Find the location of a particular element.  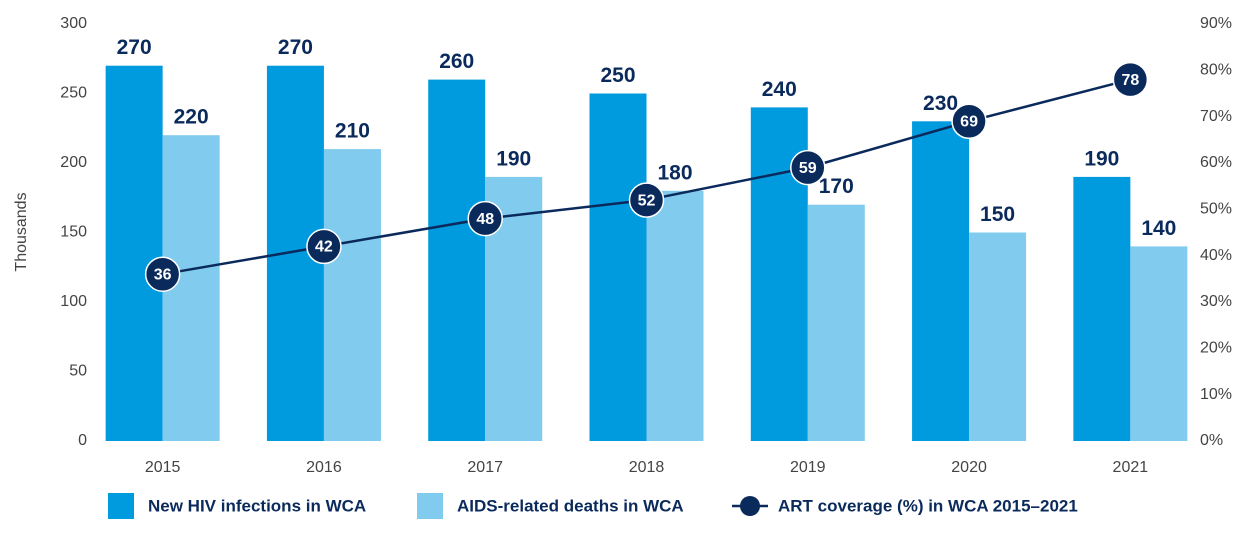

data-label: 170 is located at coordinates (836, 186).